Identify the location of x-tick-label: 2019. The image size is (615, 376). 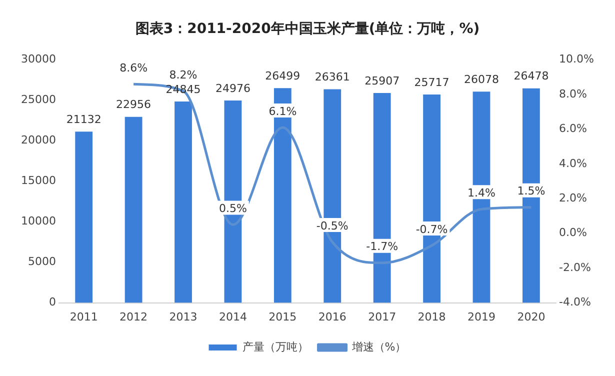
(481, 317).